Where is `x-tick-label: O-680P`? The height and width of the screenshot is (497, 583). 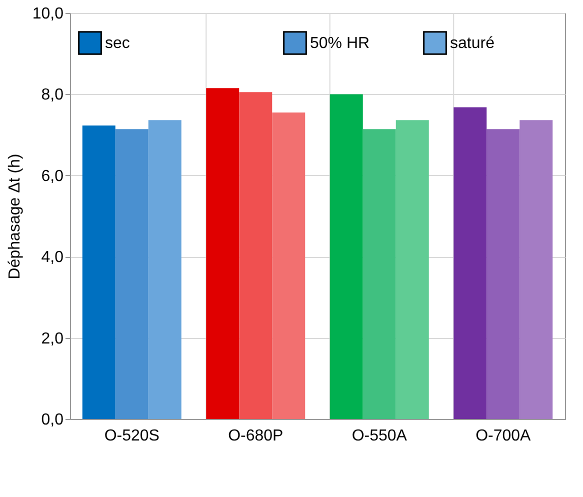
x-tick-label: O-680P is located at coordinates (256, 436).